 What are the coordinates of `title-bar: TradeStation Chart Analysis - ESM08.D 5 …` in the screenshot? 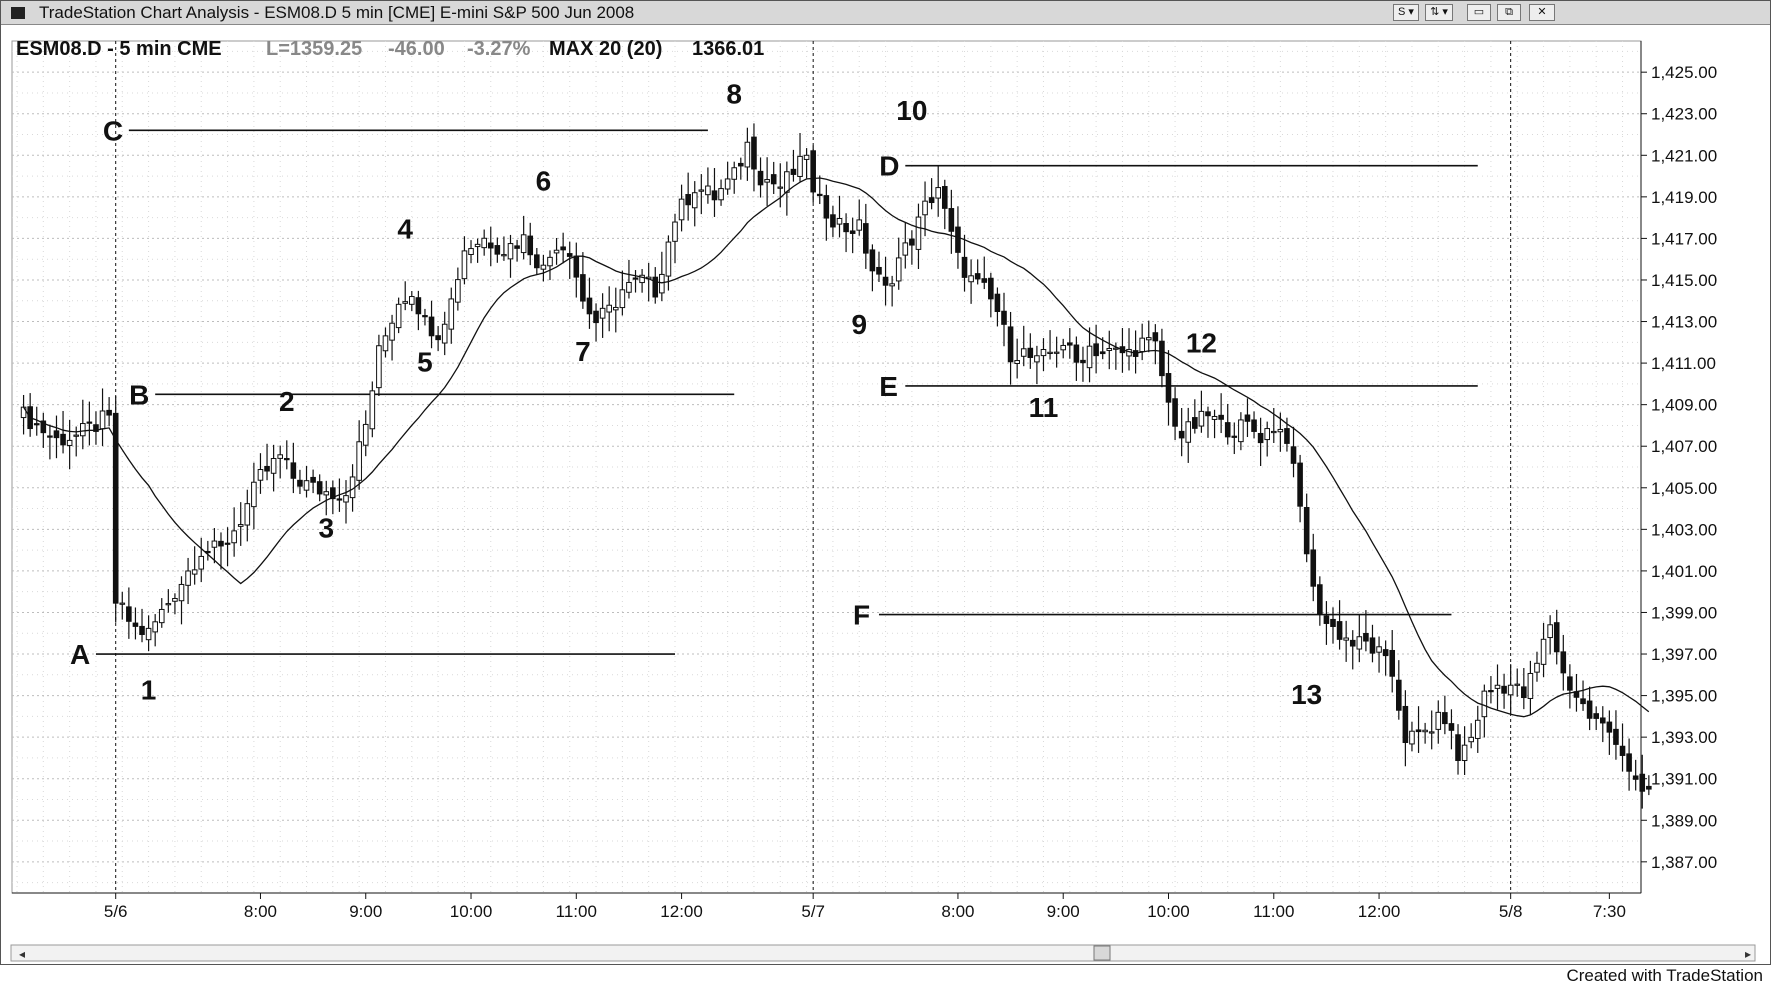 It's located at (885, 13).